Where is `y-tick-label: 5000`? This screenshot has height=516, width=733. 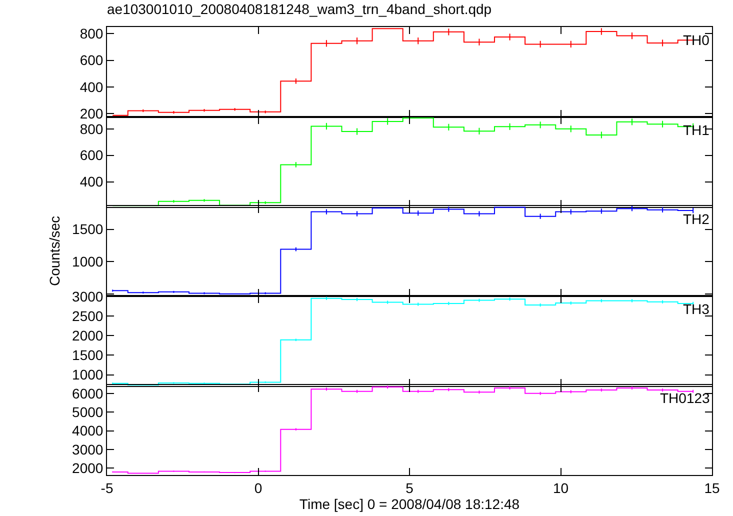
y-tick-label: 5000 is located at coordinates (88, 412).